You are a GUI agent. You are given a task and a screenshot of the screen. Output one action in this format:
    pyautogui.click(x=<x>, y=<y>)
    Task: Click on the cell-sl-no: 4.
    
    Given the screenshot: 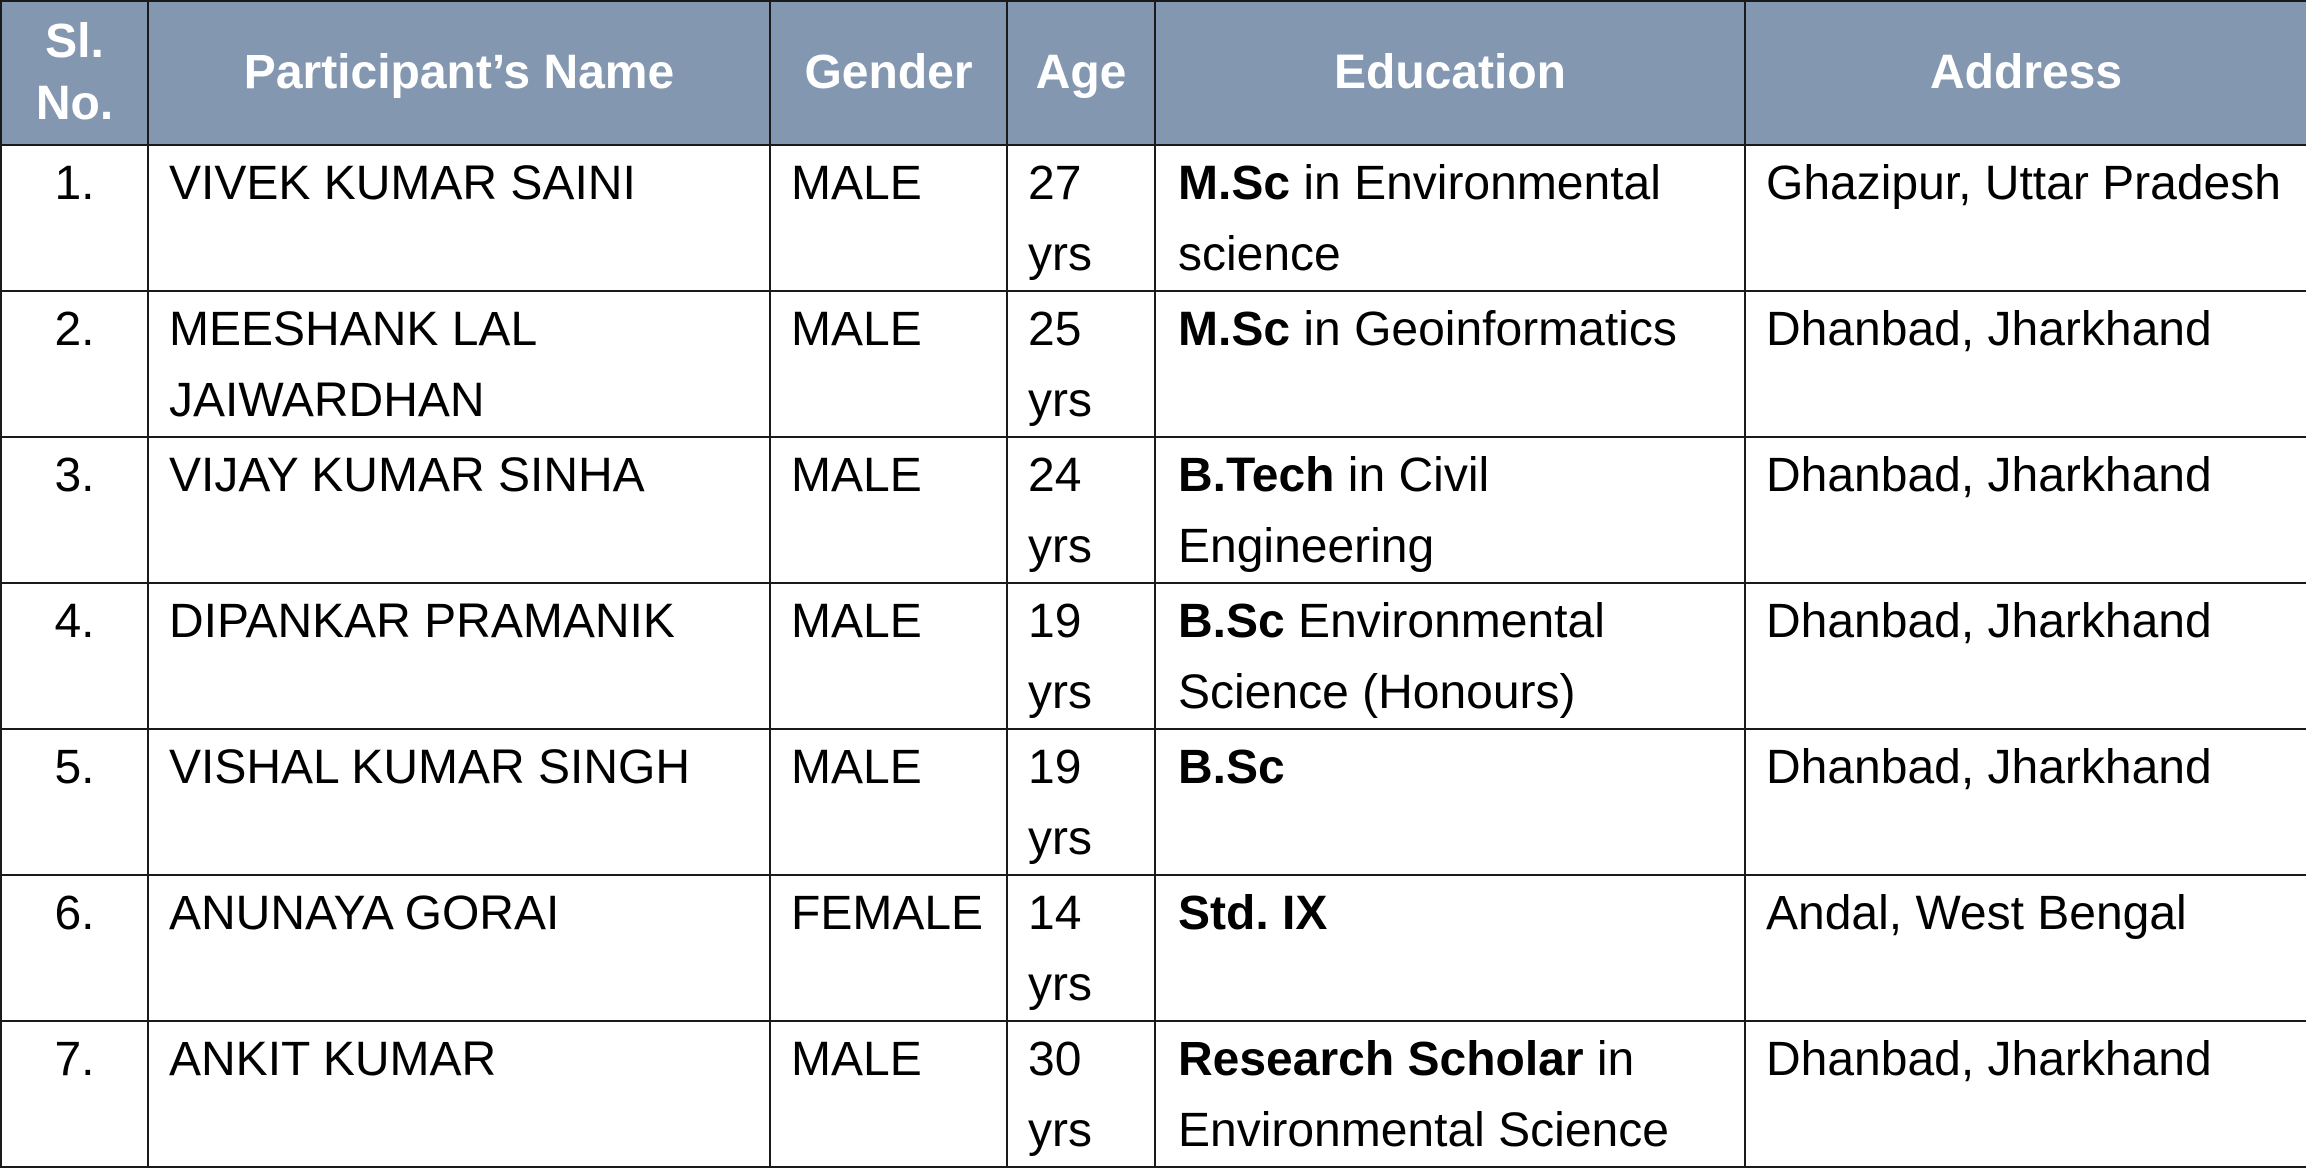 What is the action you would take?
    pyautogui.click(x=74, y=656)
    